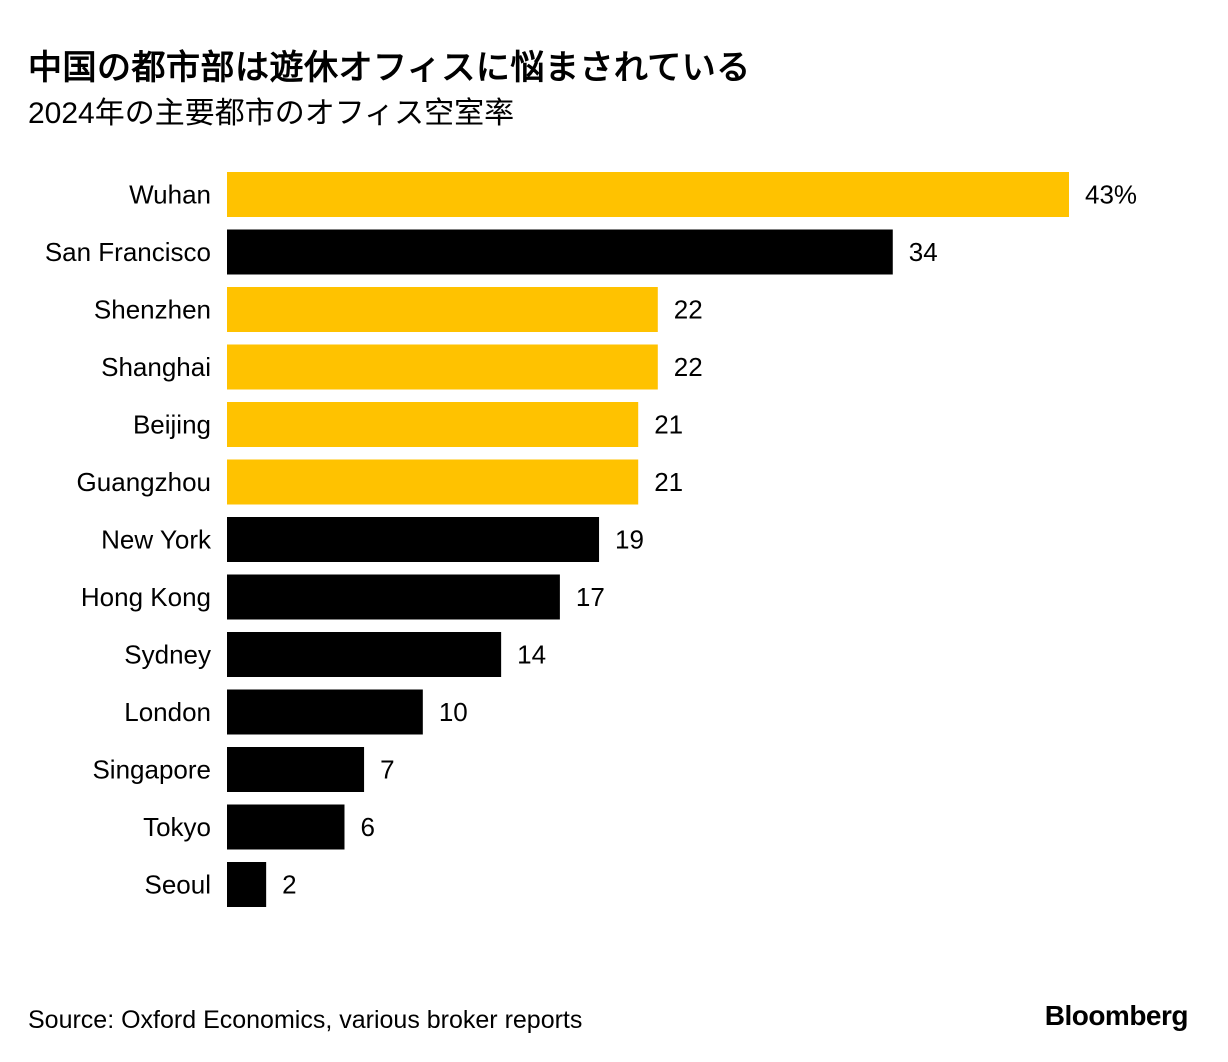 The image size is (1228, 1062). What do you see at coordinates (172, 425) in the screenshot?
I see `category-label: Beijing` at bounding box center [172, 425].